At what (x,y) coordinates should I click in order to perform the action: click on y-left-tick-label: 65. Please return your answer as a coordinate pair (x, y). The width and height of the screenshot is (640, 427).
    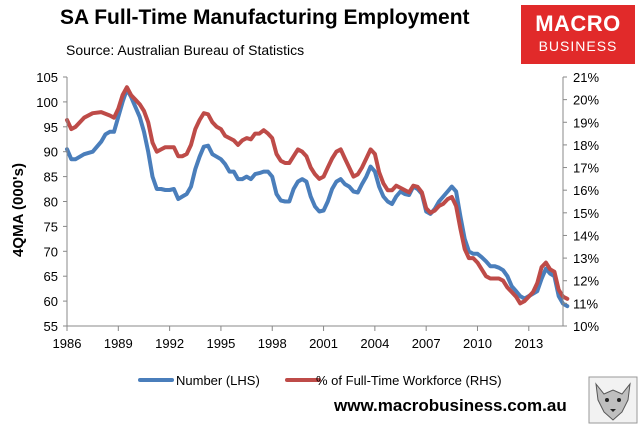
    Looking at the image, I should click on (51, 276).